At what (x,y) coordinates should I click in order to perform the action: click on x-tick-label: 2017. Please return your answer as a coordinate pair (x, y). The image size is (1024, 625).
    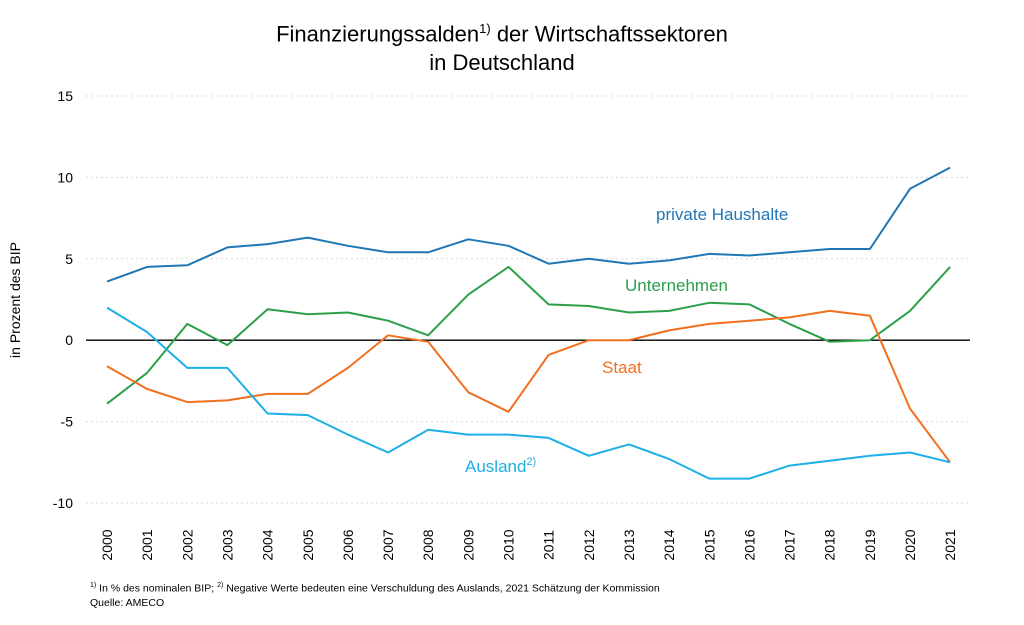
    Looking at the image, I should click on (790, 544).